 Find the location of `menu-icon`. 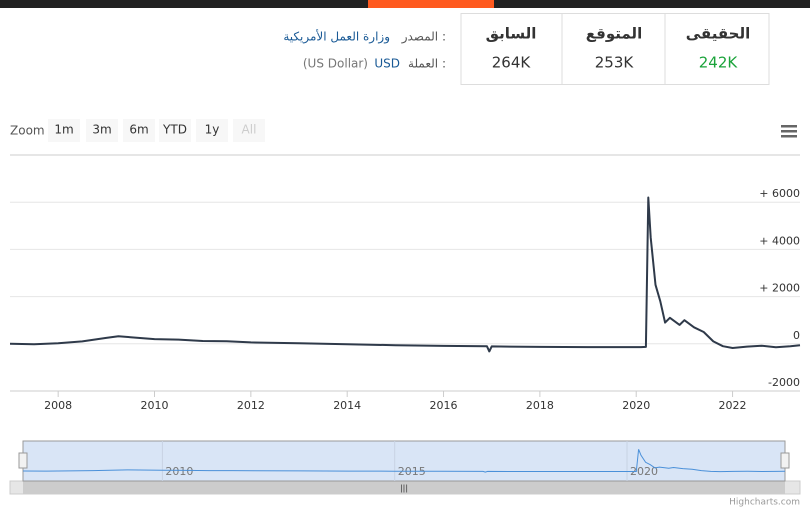

menu-icon is located at coordinates (789, 131).